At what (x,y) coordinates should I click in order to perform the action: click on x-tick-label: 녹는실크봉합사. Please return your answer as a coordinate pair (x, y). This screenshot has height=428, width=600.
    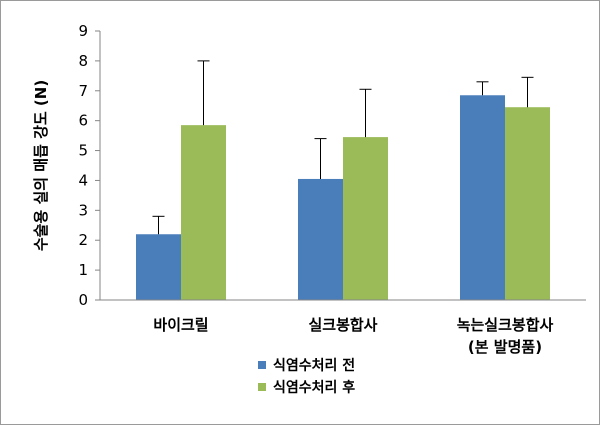
    Looking at the image, I should click on (505, 325).